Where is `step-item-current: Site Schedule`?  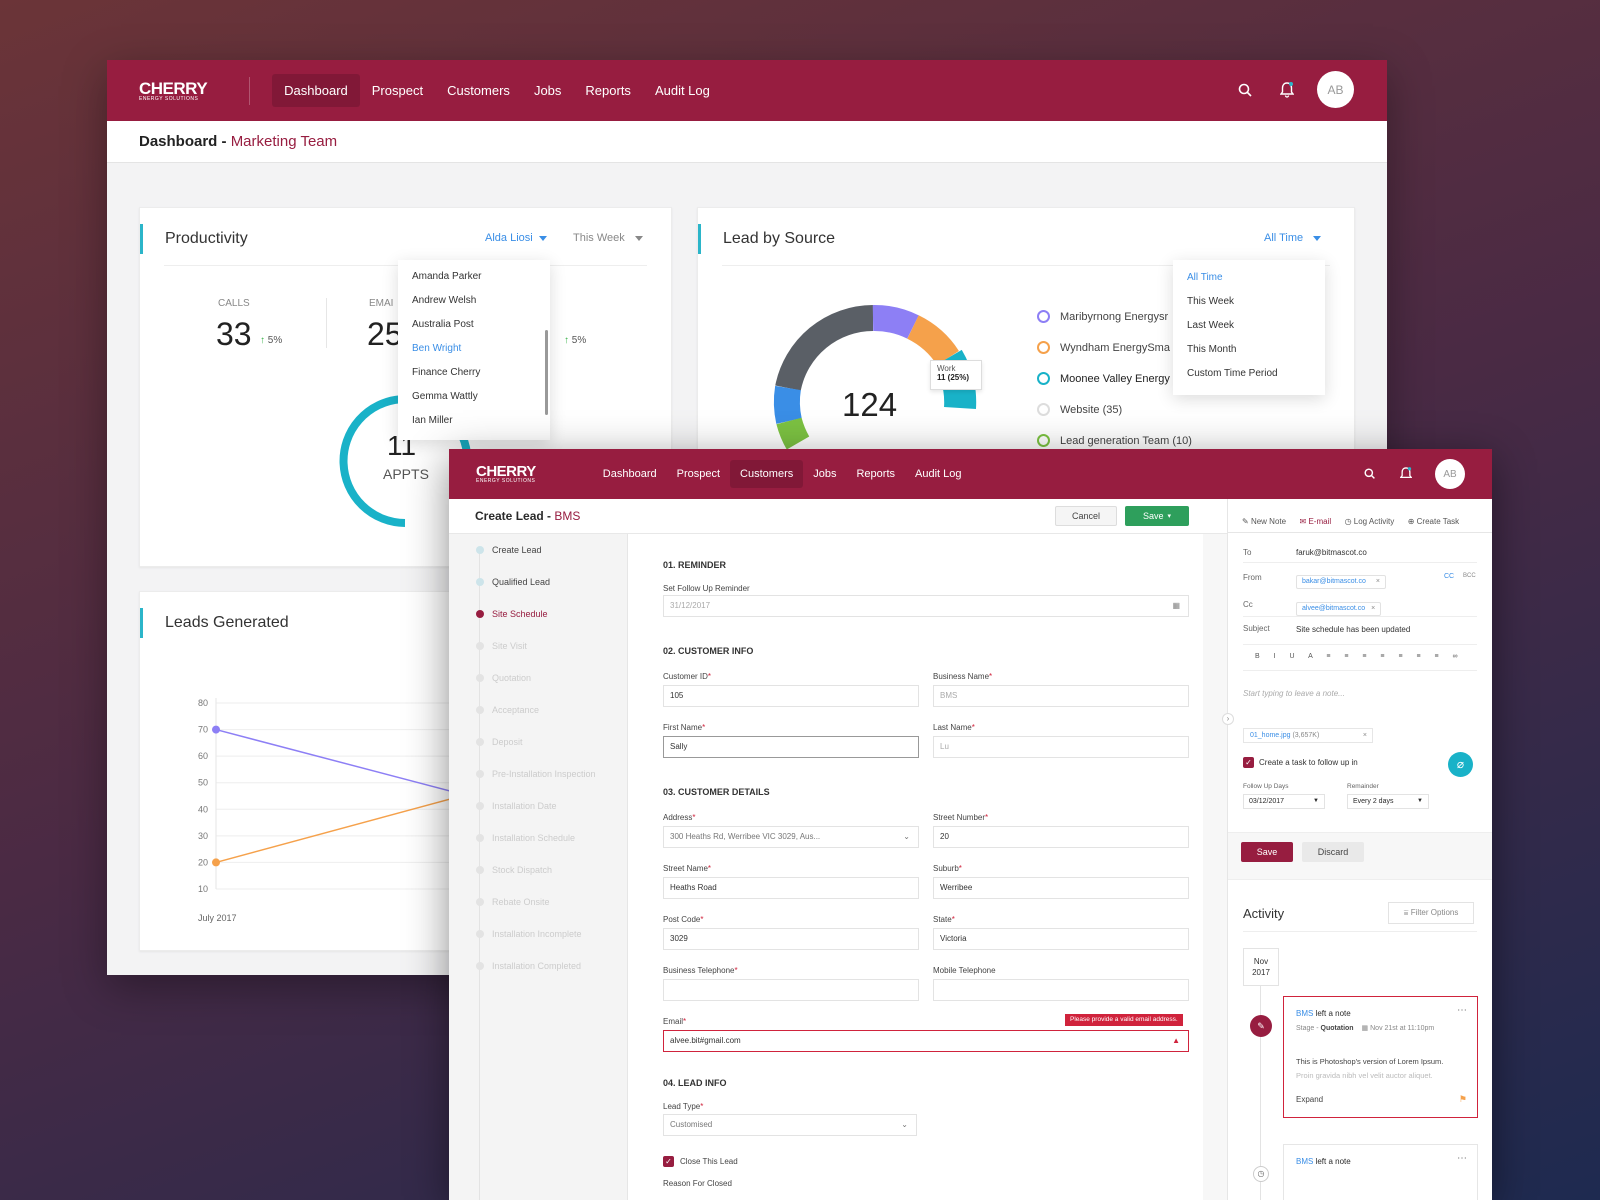 step-item-current: Site Schedule is located at coordinates (538, 614).